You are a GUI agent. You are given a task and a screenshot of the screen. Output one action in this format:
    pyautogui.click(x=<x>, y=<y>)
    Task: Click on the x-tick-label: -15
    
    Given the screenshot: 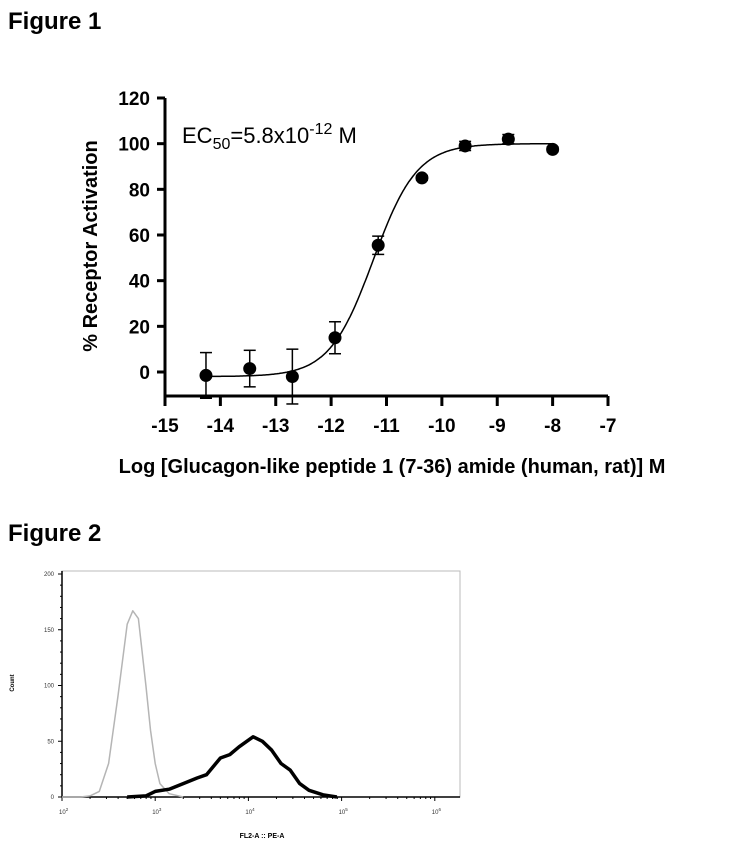 What is the action you would take?
    pyautogui.click(x=165, y=426)
    